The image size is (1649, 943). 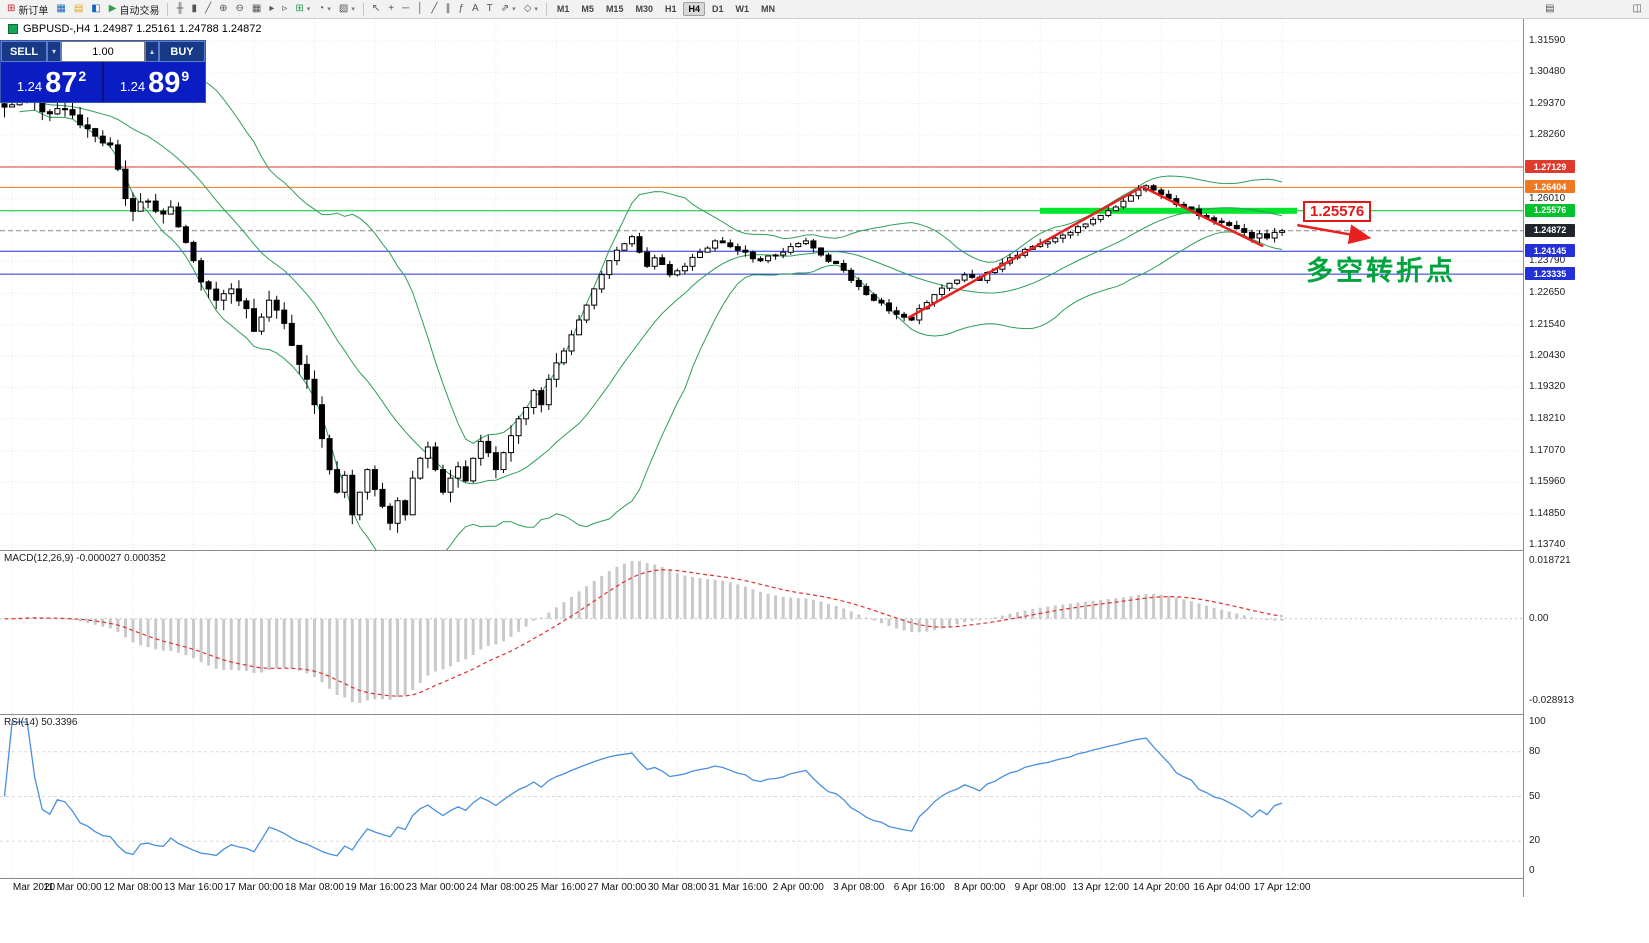 What do you see at coordinates (182, 51) in the screenshot?
I see `buy-button: BUY` at bounding box center [182, 51].